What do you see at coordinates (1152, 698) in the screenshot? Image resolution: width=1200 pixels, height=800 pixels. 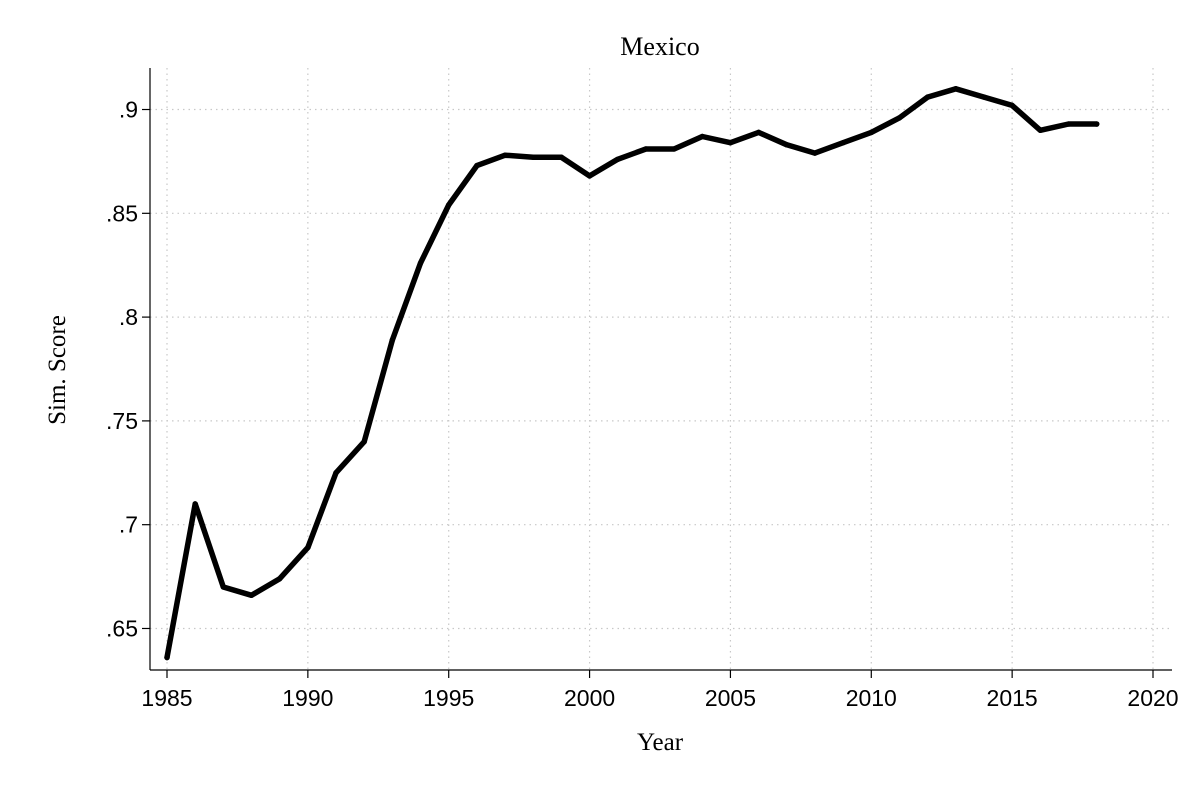 I see `x-tick-label: 2020` at bounding box center [1152, 698].